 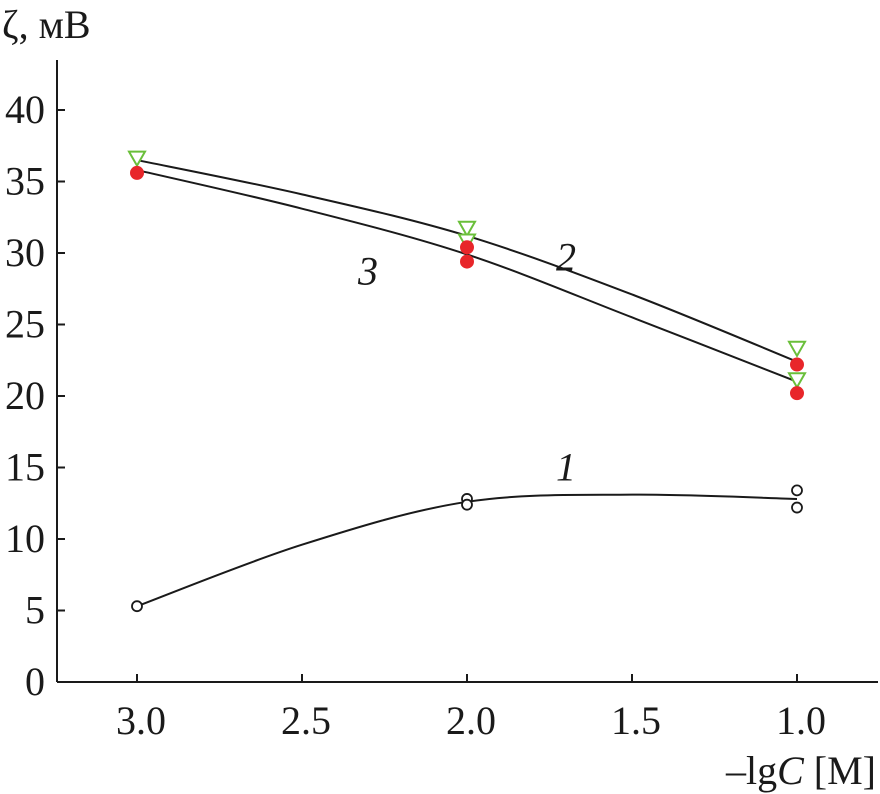 I want to click on y-axis-title: ζ, мВ, so click(x=46, y=24).